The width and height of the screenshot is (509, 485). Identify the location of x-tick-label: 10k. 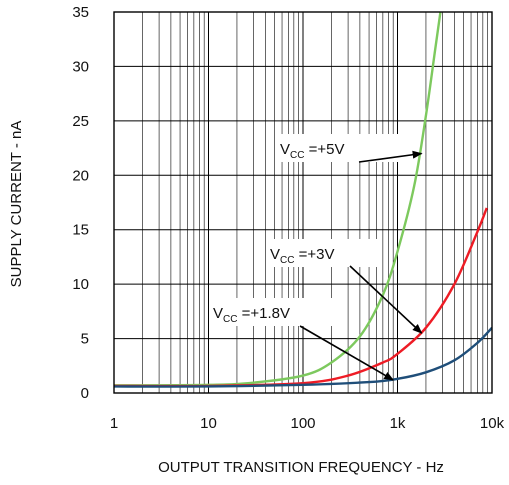
(492, 423).